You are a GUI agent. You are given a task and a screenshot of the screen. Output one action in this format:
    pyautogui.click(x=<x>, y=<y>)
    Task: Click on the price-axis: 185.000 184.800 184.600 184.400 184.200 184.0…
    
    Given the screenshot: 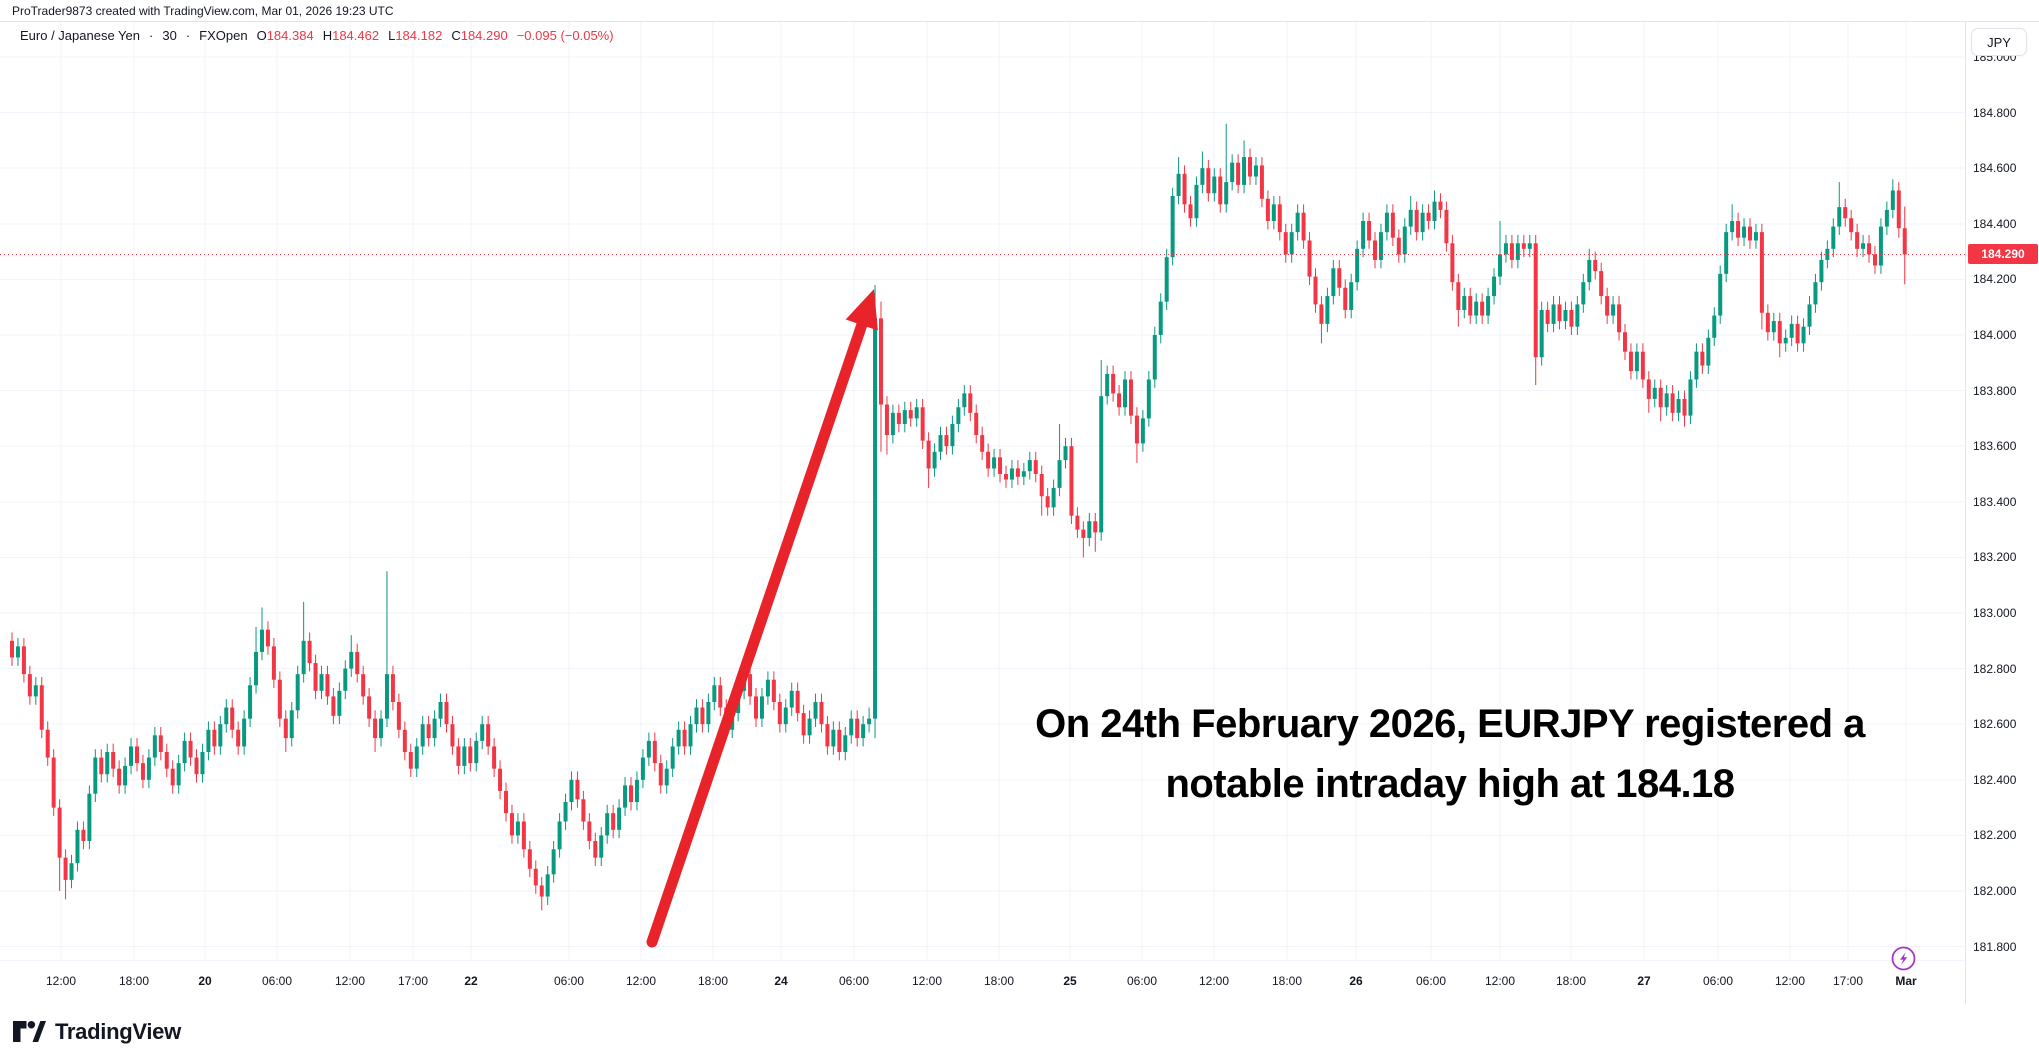 What is the action you would take?
    pyautogui.click(x=2002, y=513)
    